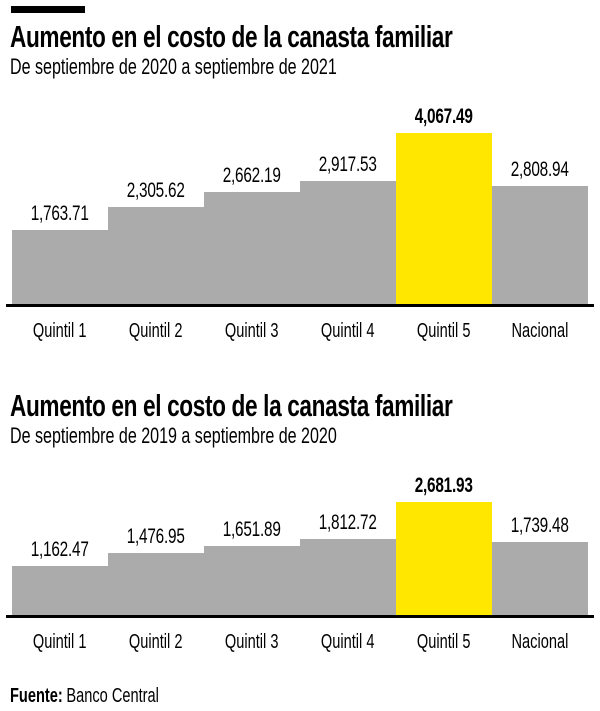 This screenshot has width=600, height=711. I want to click on bar-value-label: 2,681.93, so click(443, 486).